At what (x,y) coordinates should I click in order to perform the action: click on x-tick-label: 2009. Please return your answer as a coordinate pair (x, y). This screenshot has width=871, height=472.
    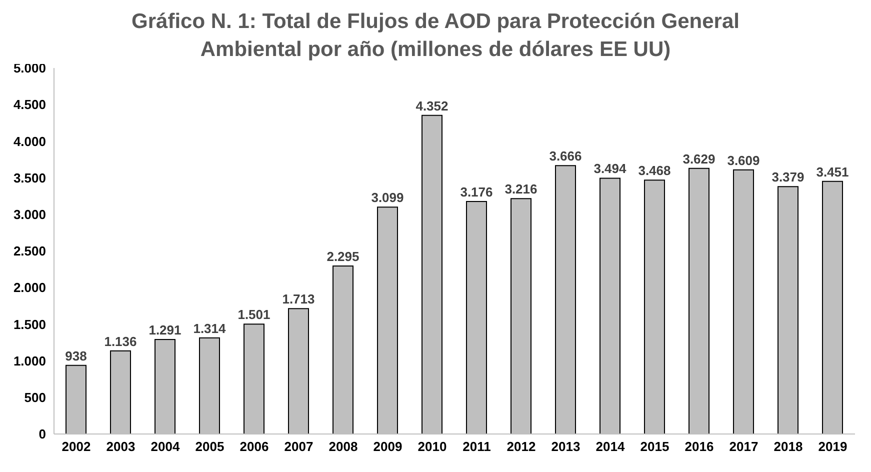
    Looking at the image, I should click on (387, 446).